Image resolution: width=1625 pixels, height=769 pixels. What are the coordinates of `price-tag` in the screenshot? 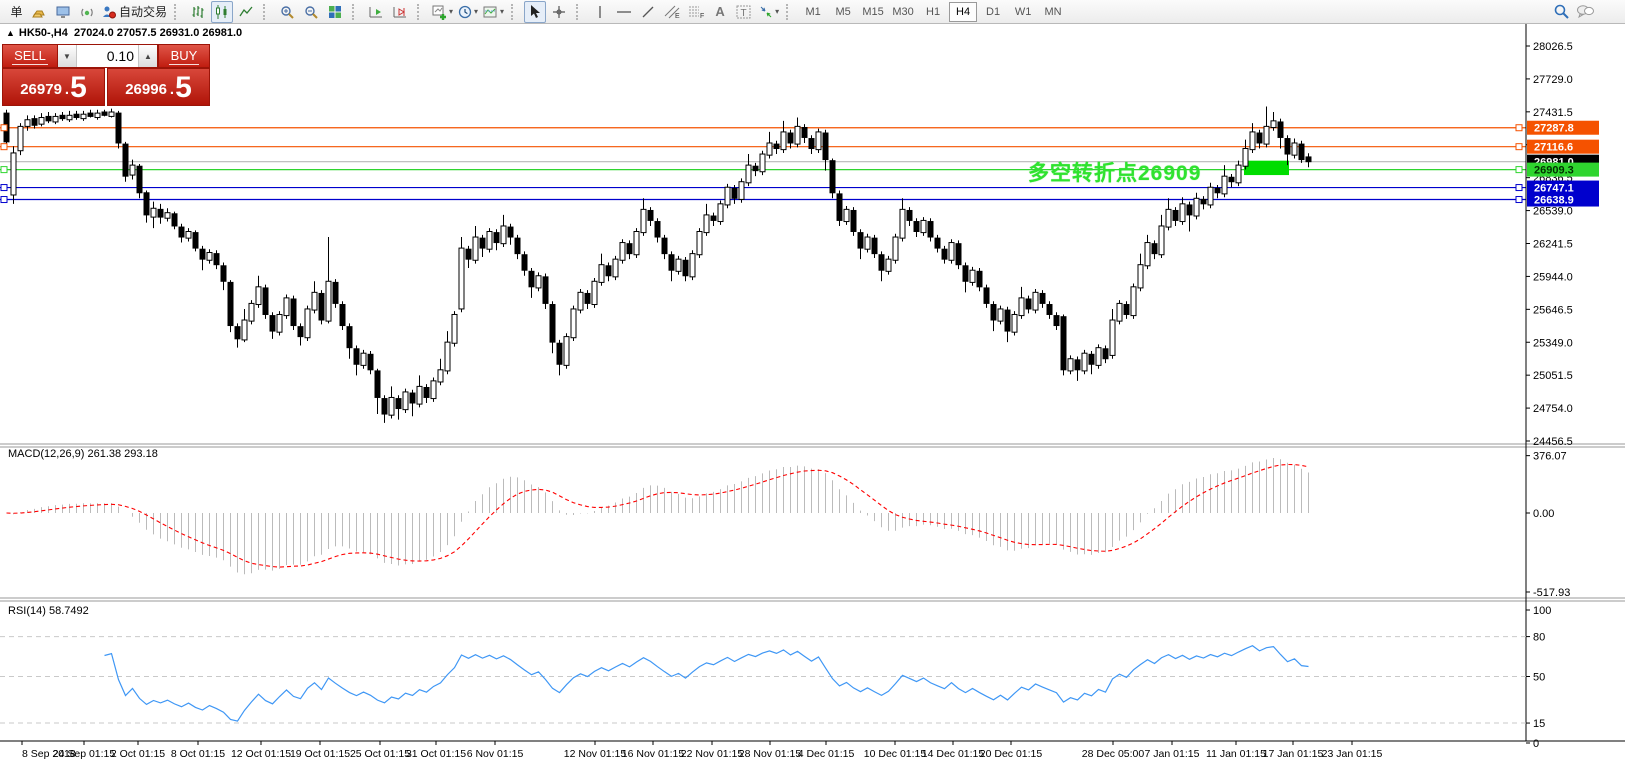 It's located at (1563, 127).